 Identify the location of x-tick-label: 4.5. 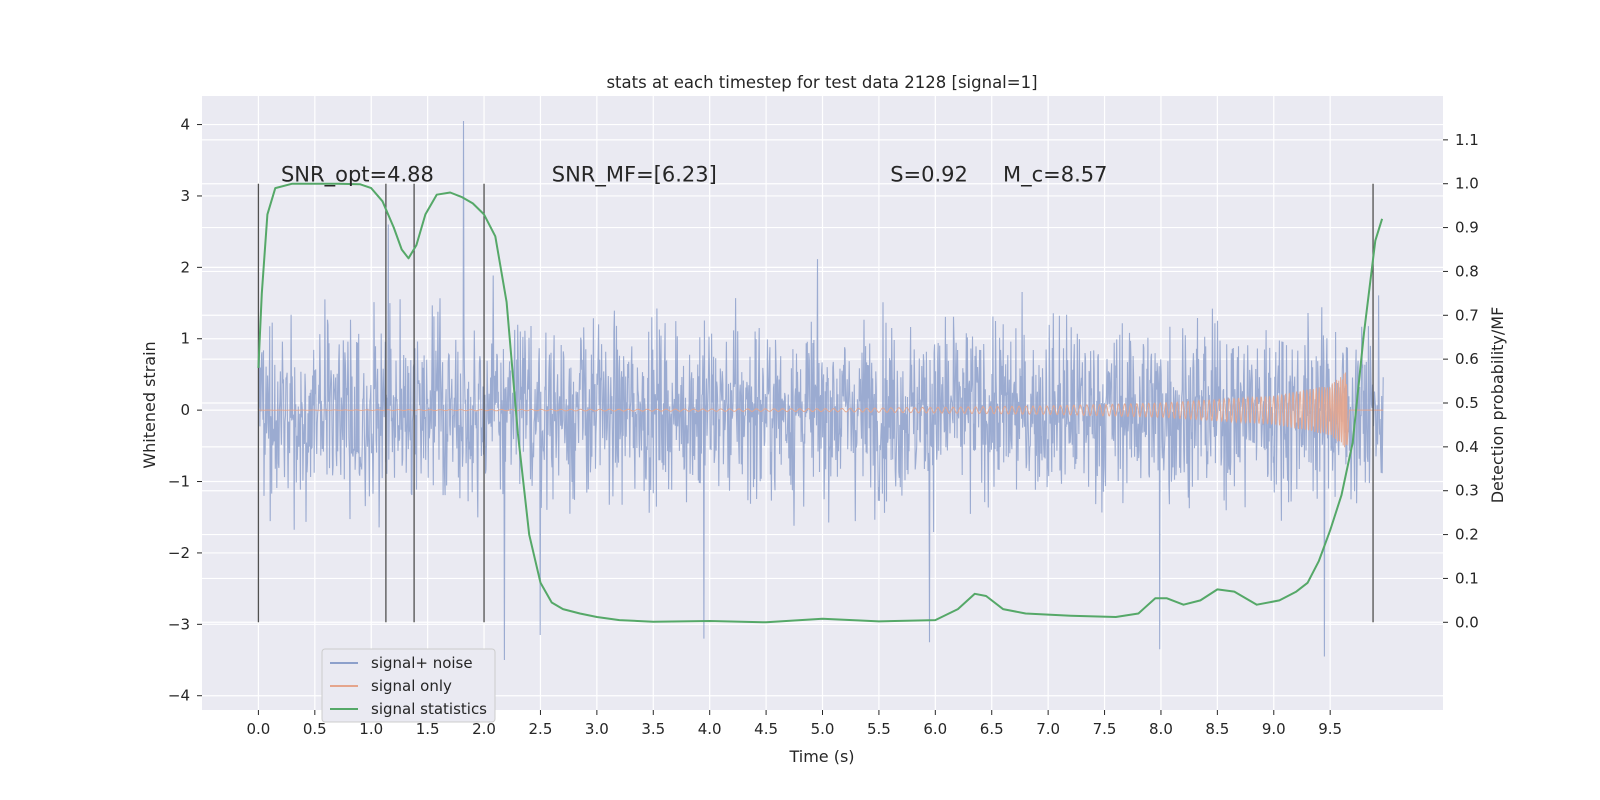
(766, 729).